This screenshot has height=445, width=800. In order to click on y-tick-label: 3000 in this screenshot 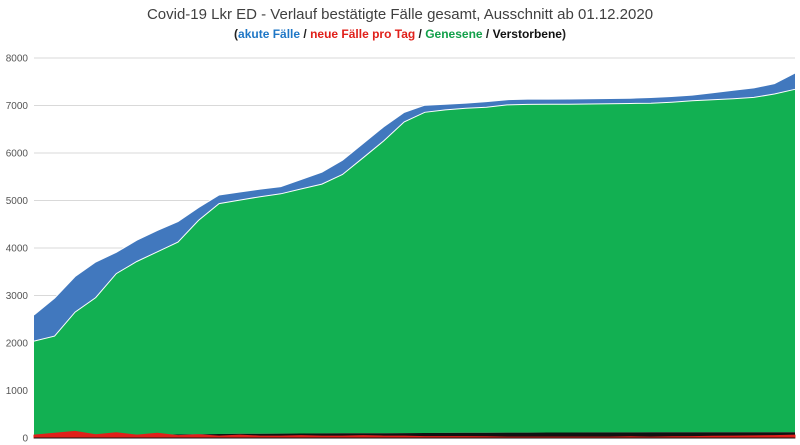, I will do `click(17, 296)`.